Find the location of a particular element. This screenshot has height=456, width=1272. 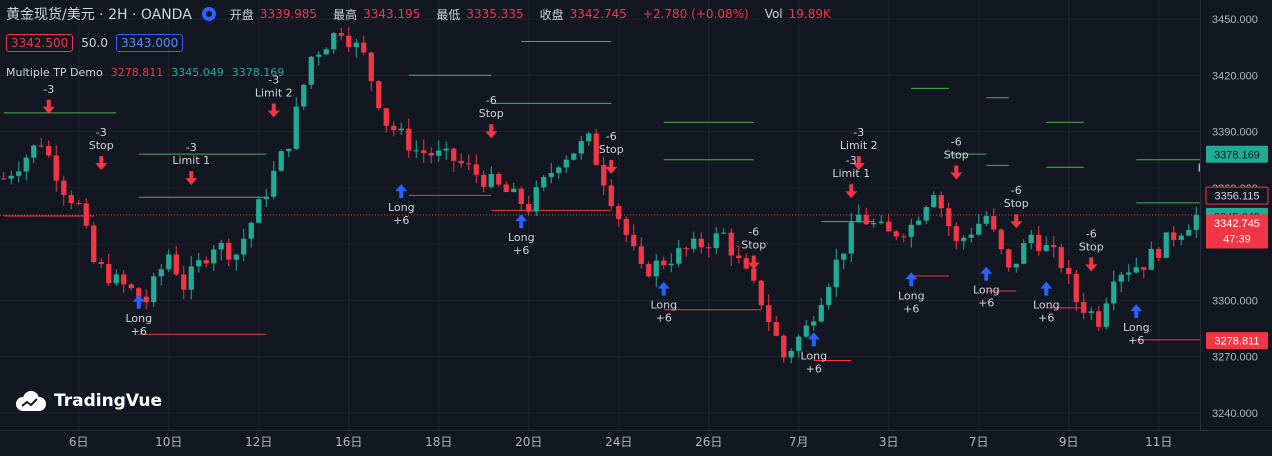

x-tick-label: 18日 is located at coordinates (438, 442).